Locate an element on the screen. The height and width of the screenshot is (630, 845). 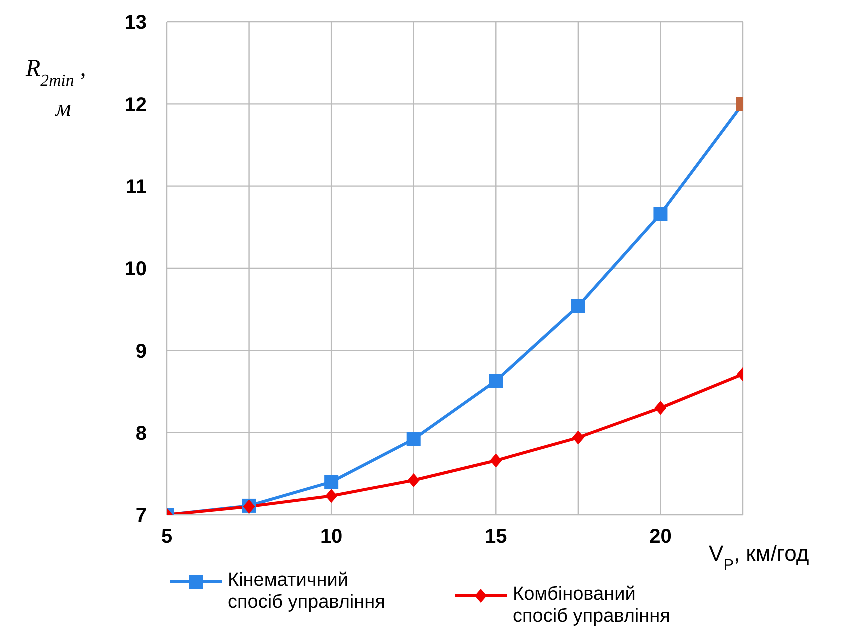
legend-label: Комбінований спосіб управління is located at coordinates (592, 606).